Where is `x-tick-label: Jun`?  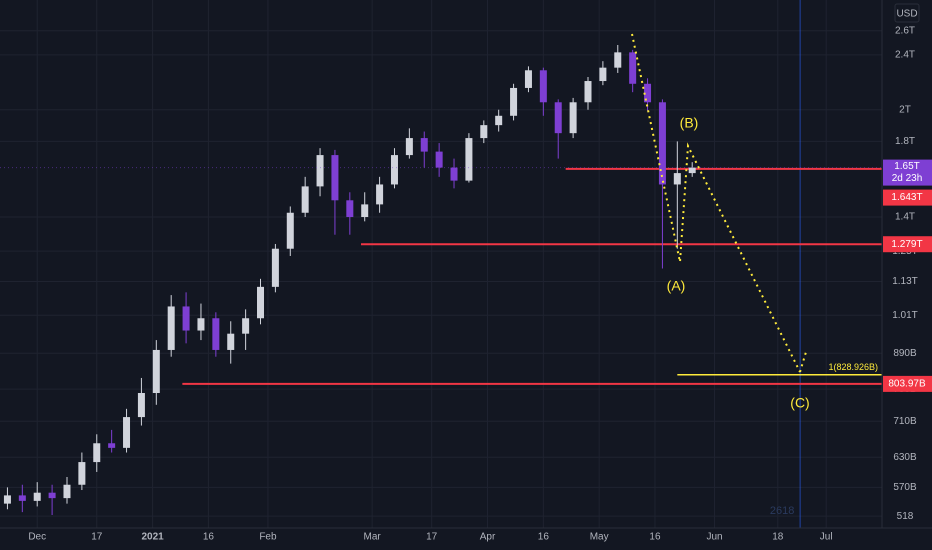 x-tick-label: Jun is located at coordinates (714, 537).